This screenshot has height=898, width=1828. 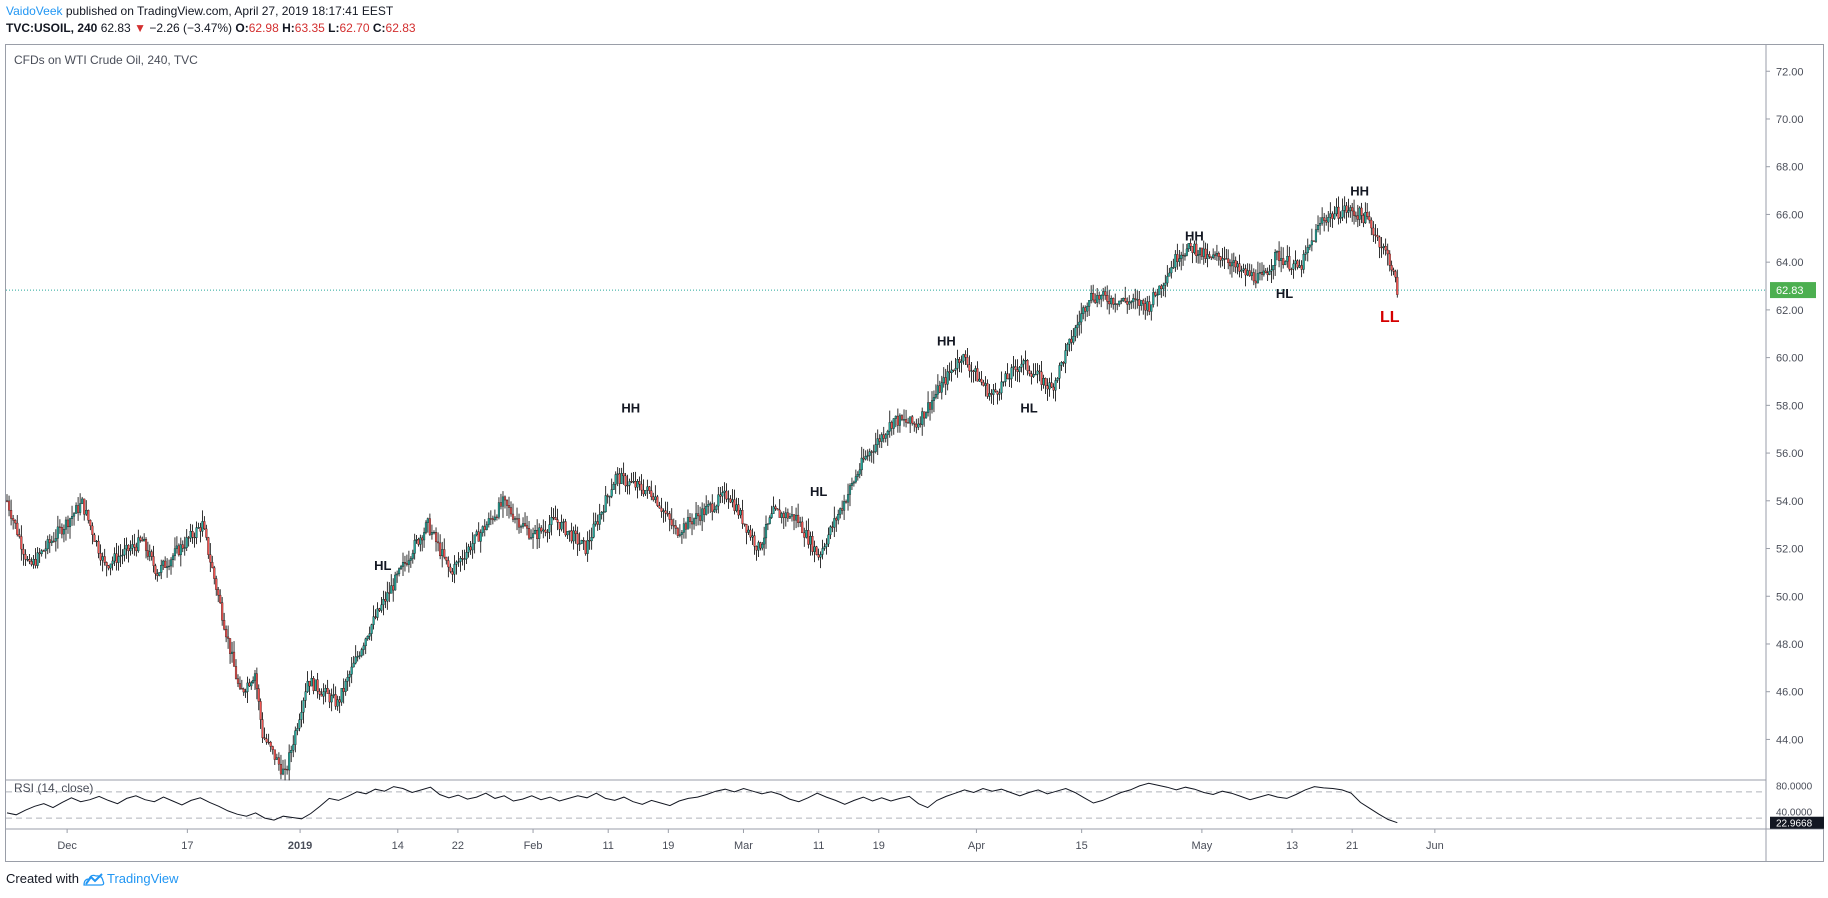 I want to click on tradingview-logo: TradingView, so click(x=131, y=878).